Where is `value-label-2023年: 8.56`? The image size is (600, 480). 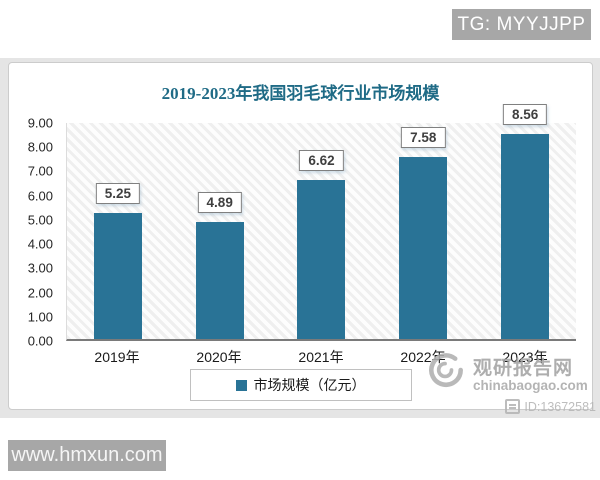 value-label-2023年: 8.56 is located at coordinates (525, 114).